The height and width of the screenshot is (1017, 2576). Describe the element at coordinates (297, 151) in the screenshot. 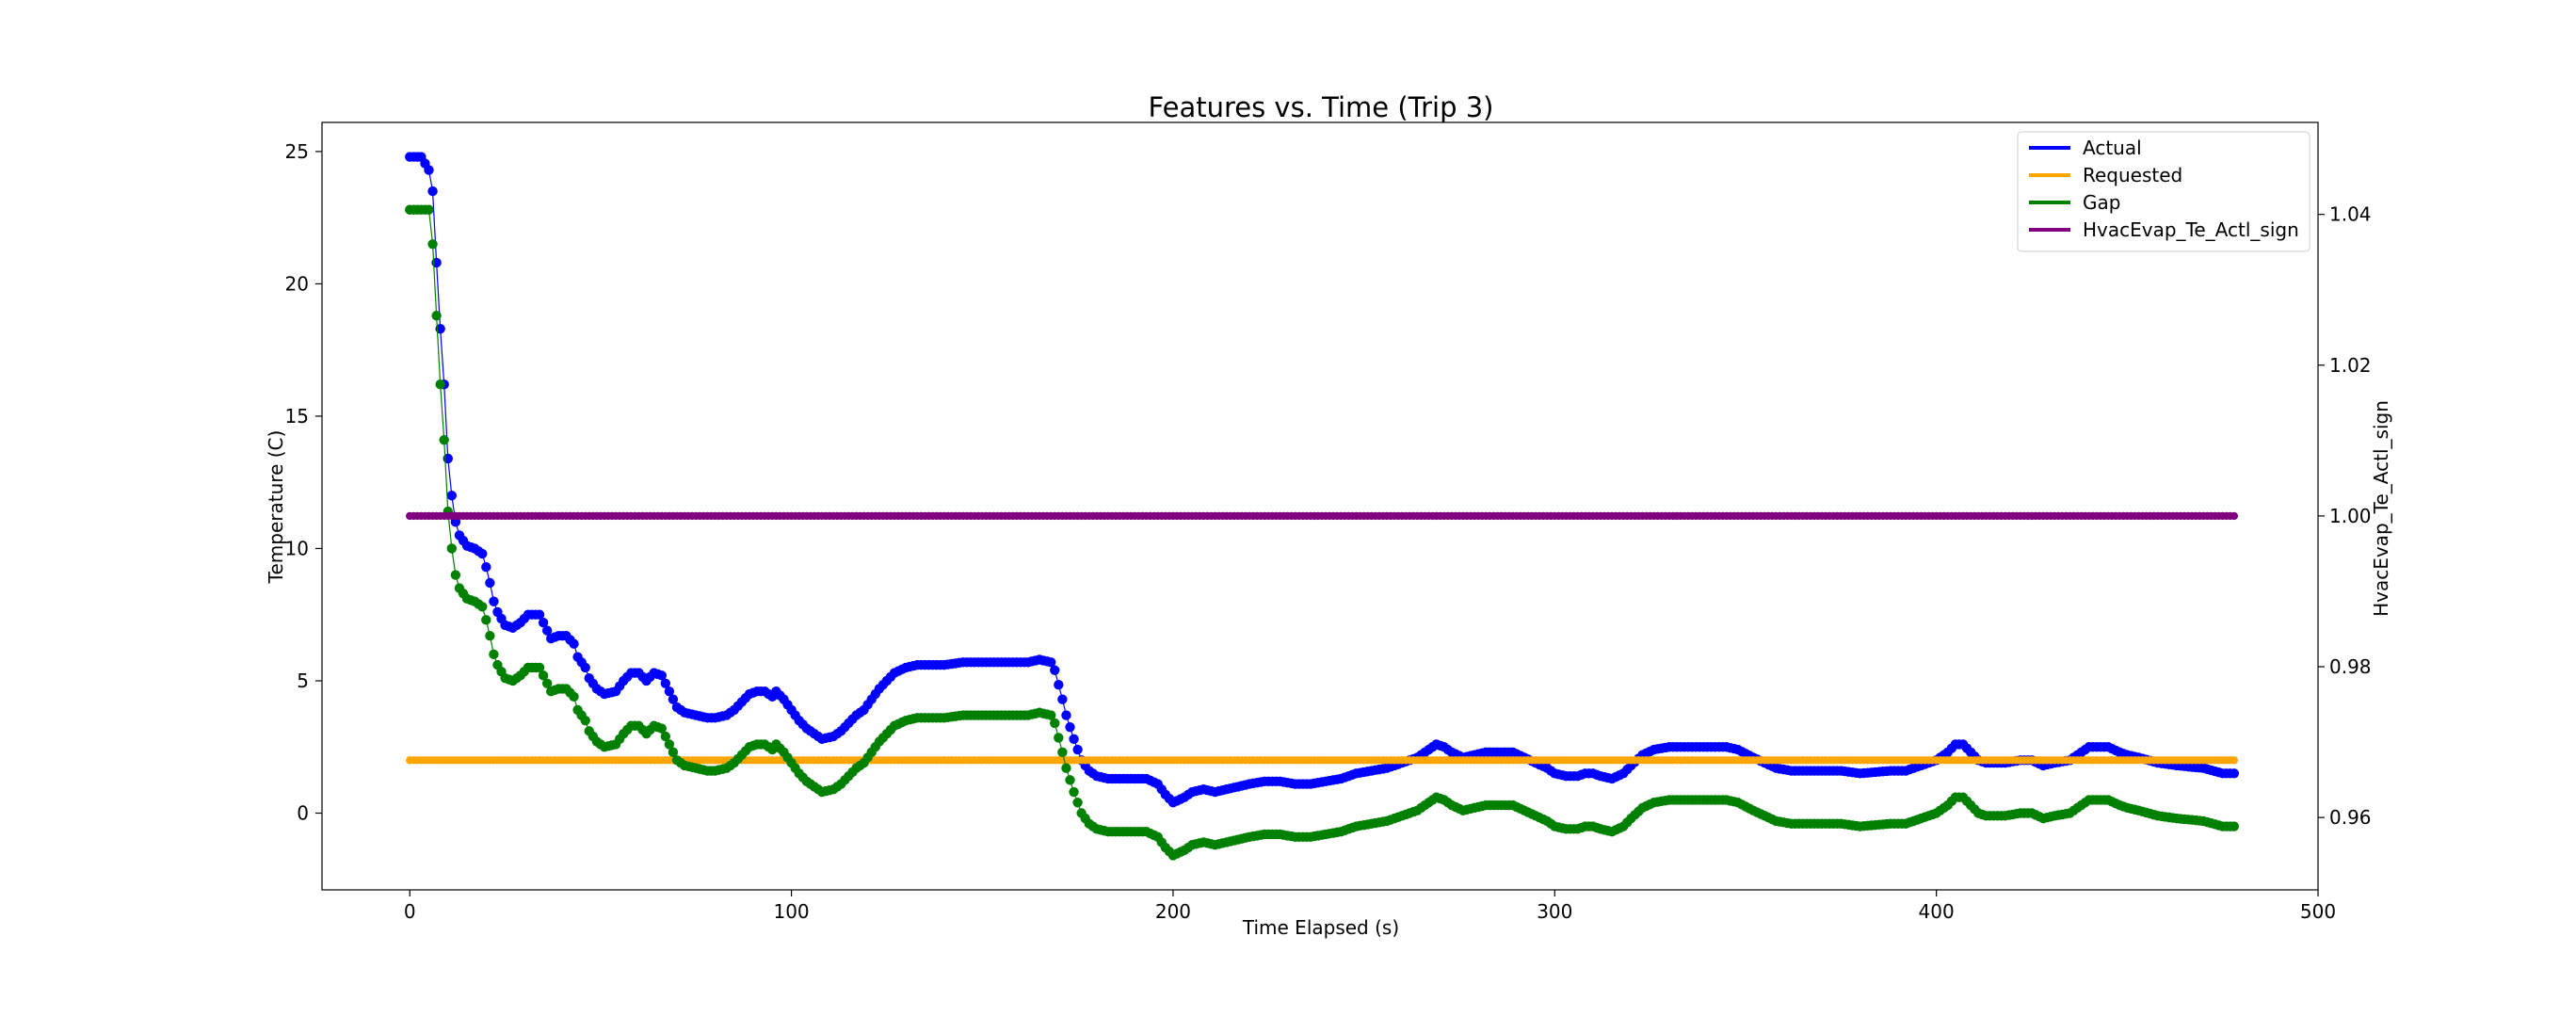

I see `y-tick-label: 25` at that location.